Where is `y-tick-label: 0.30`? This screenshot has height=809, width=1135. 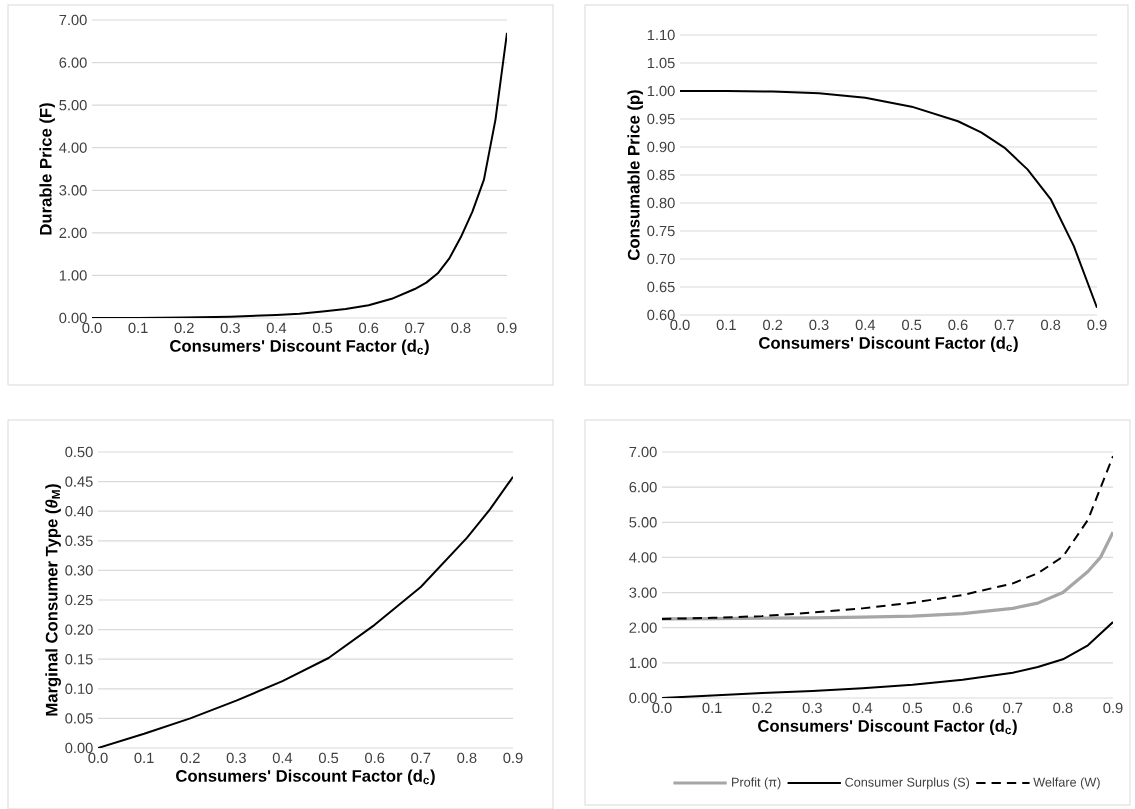
y-tick-label: 0.30 is located at coordinates (79, 570).